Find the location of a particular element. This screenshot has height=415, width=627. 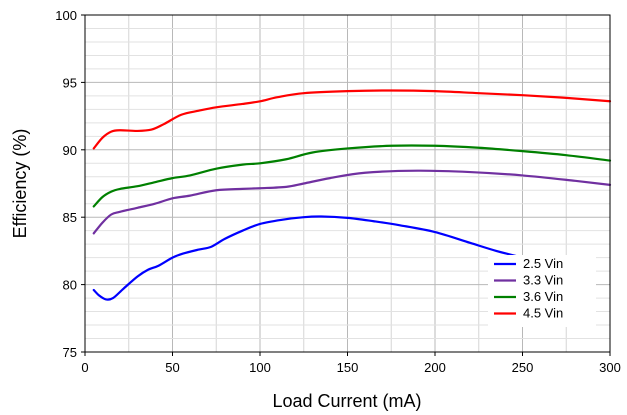

y-tick-label: 90 is located at coordinates (70, 150).